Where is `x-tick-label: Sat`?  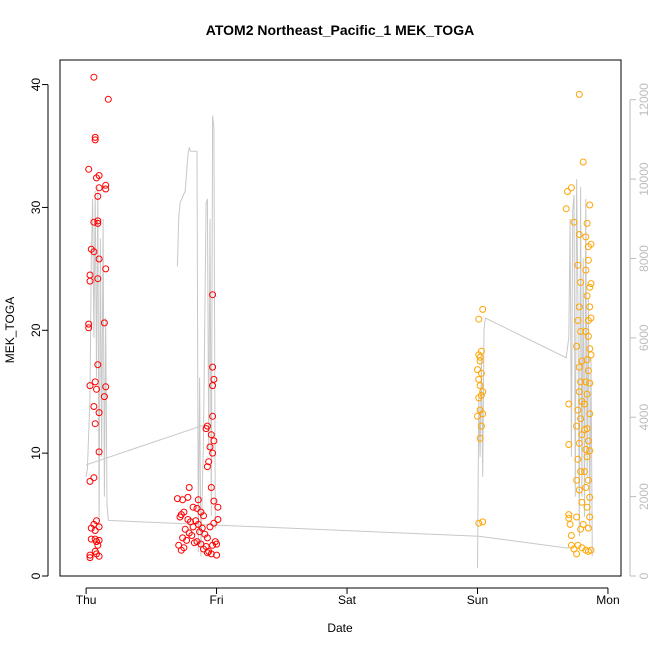 x-tick-label: Sat is located at coordinates (347, 600).